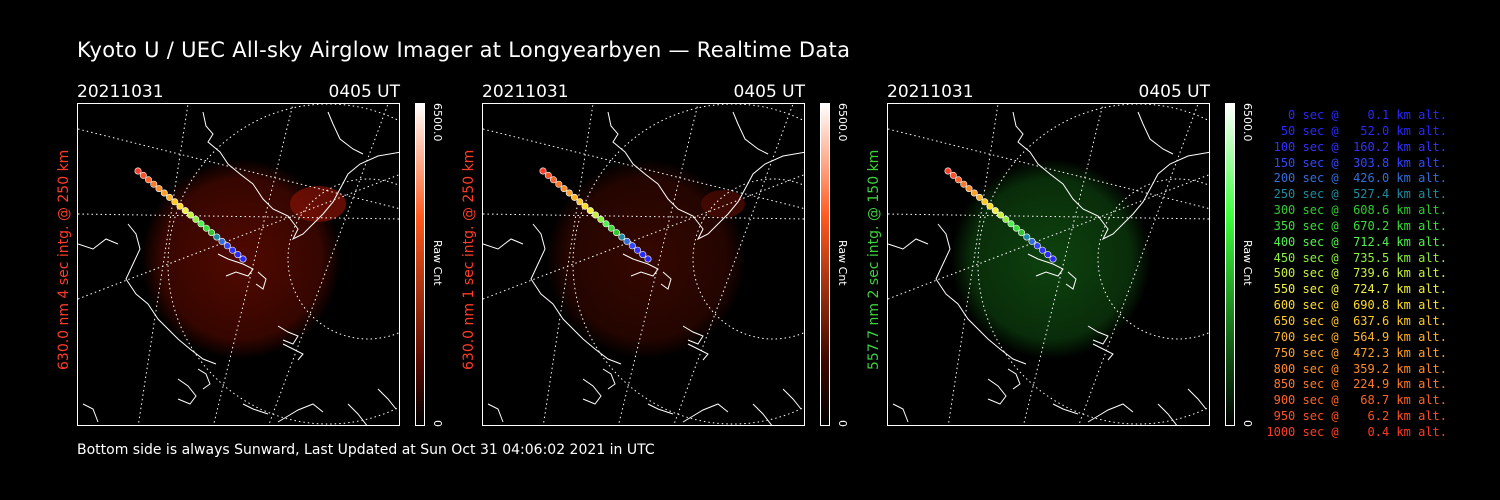  What do you see at coordinates (1247, 122) in the screenshot?
I see `panel-3-colorbar-max: 6500.0` at bounding box center [1247, 122].